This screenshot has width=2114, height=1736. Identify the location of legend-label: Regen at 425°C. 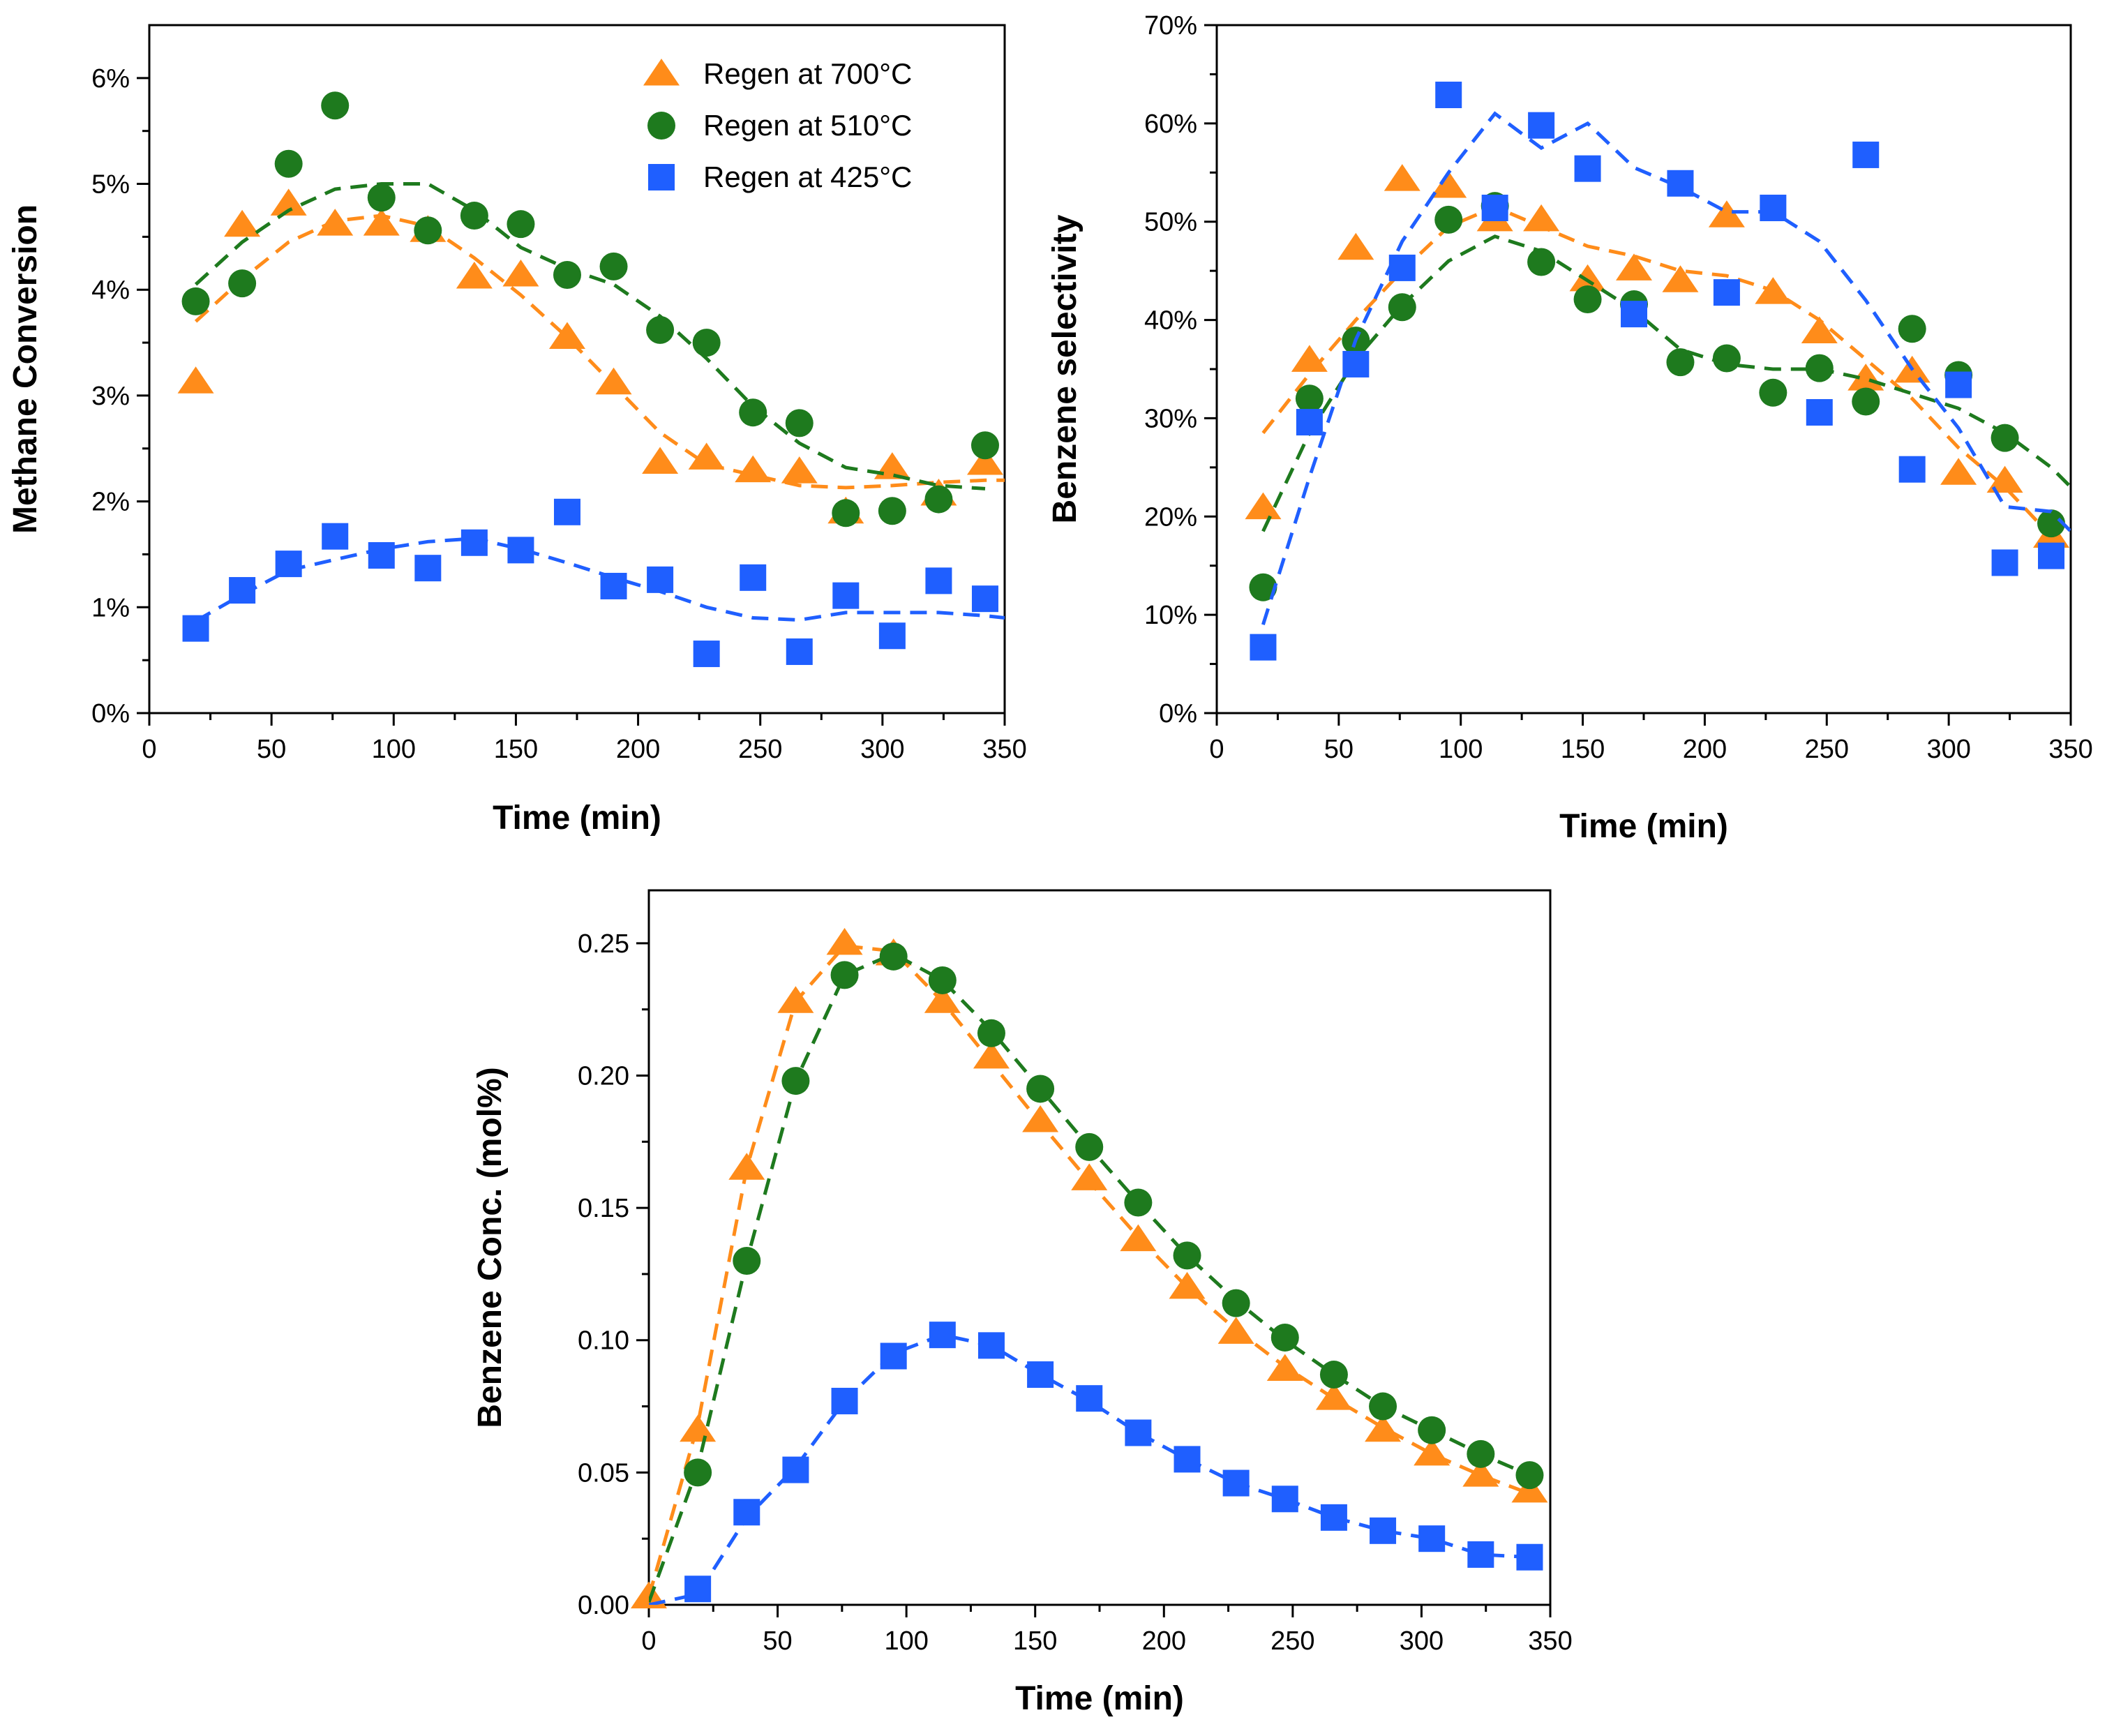
(807, 176).